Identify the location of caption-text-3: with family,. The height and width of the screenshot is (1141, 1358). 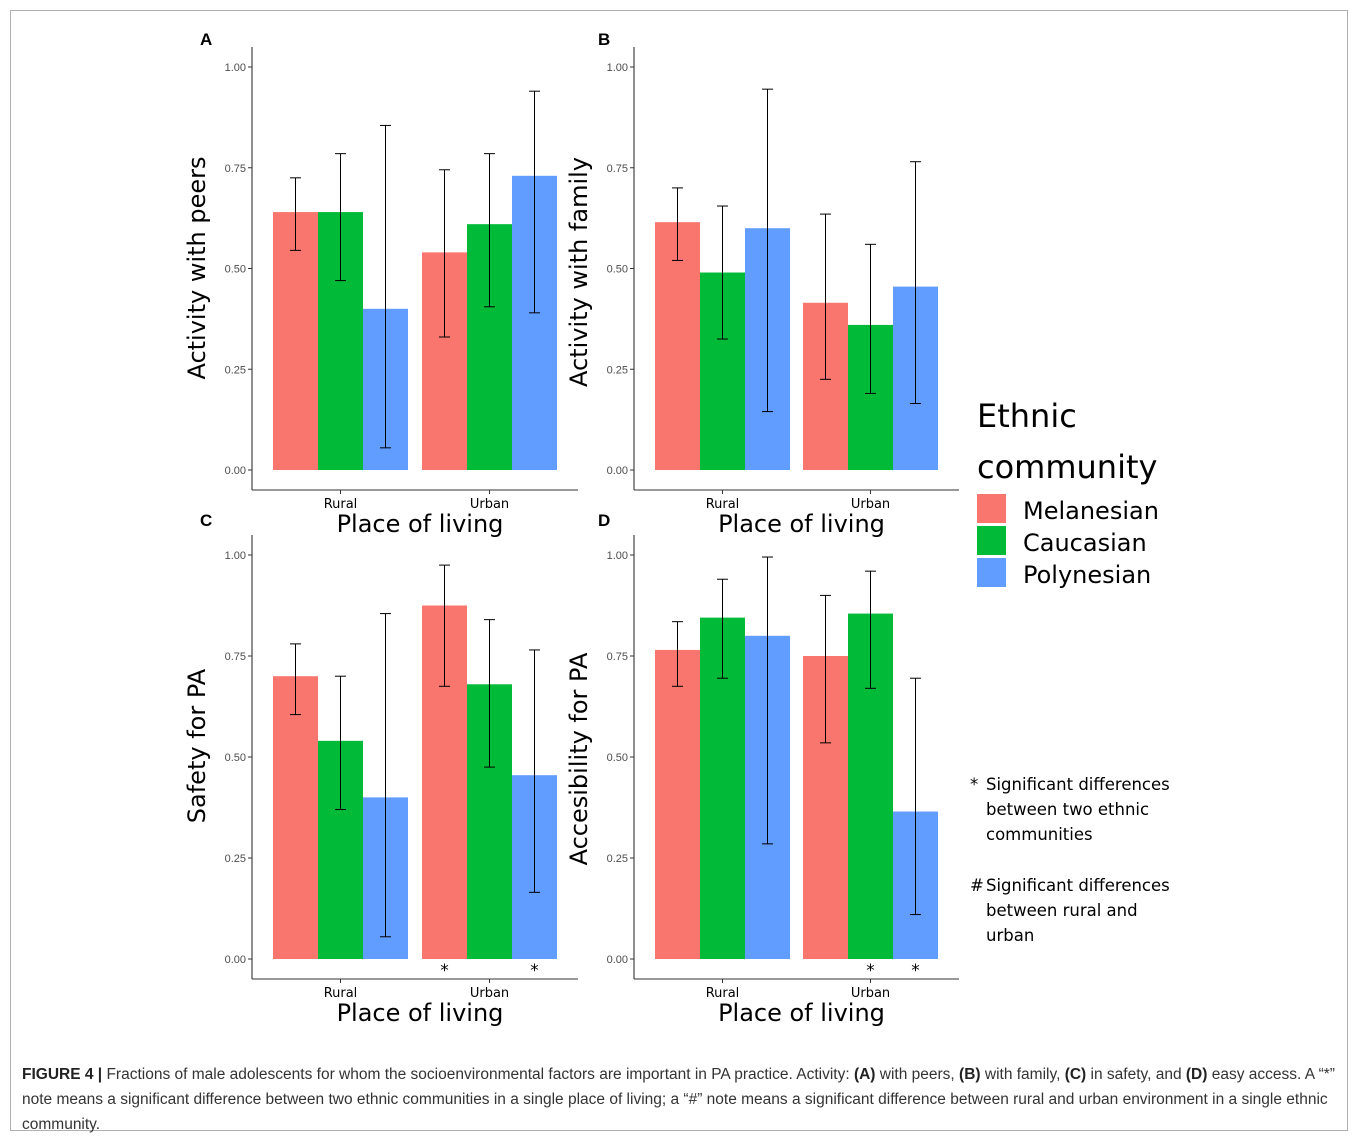
(1022, 1074).